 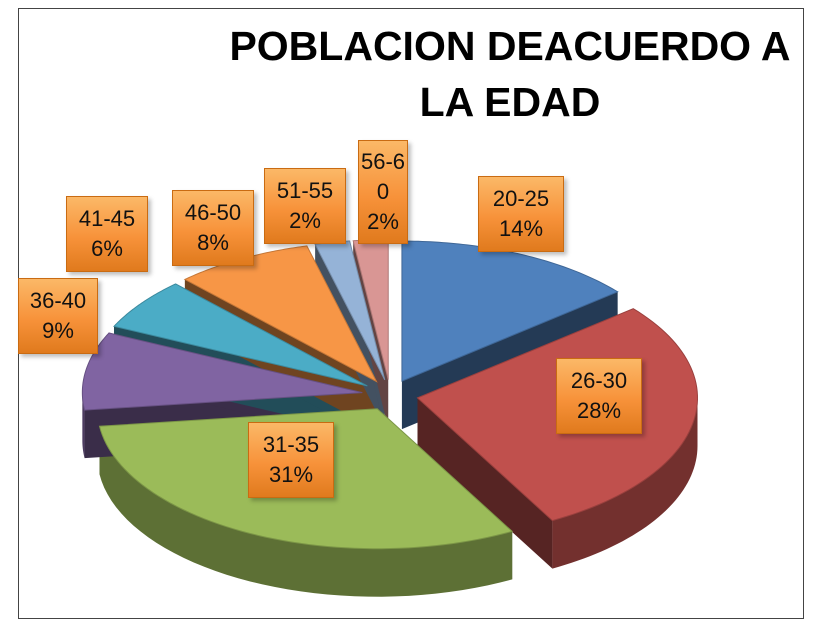 What do you see at coordinates (213, 212) in the screenshot?
I see `category-label: 46-50` at bounding box center [213, 212].